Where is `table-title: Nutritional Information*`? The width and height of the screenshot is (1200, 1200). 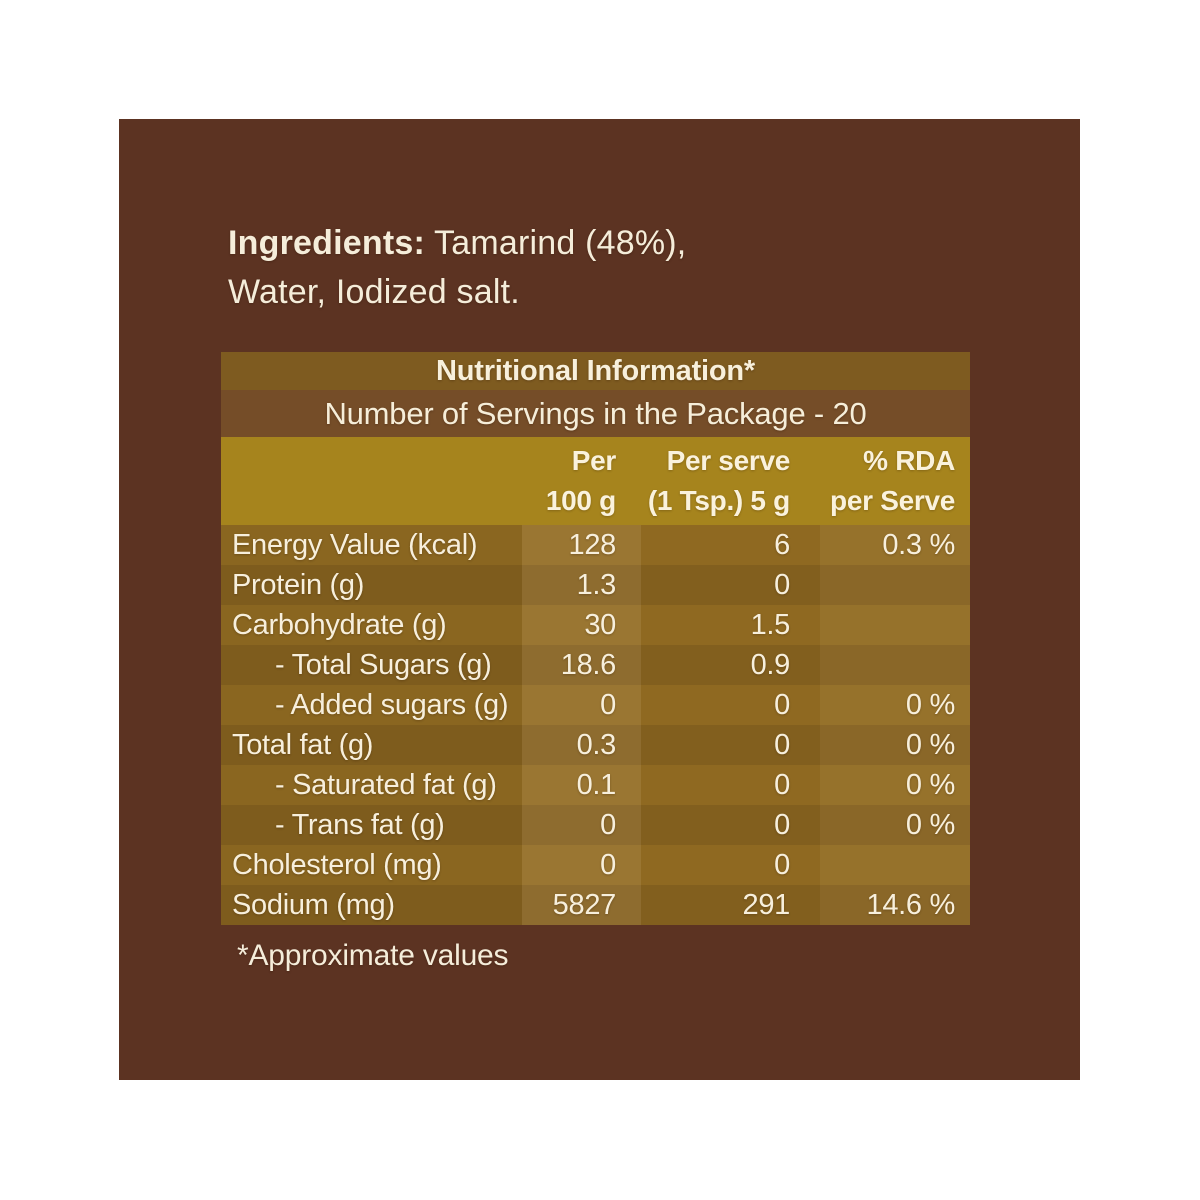 table-title: Nutritional Information* is located at coordinates (595, 371).